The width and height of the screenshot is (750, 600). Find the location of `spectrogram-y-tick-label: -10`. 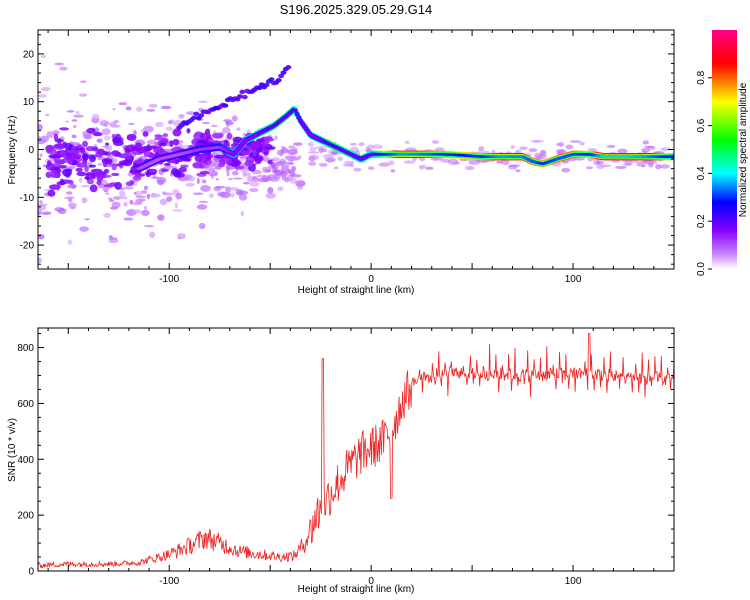

spectrogram-y-tick-label: -10 is located at coordinates (27, 198).